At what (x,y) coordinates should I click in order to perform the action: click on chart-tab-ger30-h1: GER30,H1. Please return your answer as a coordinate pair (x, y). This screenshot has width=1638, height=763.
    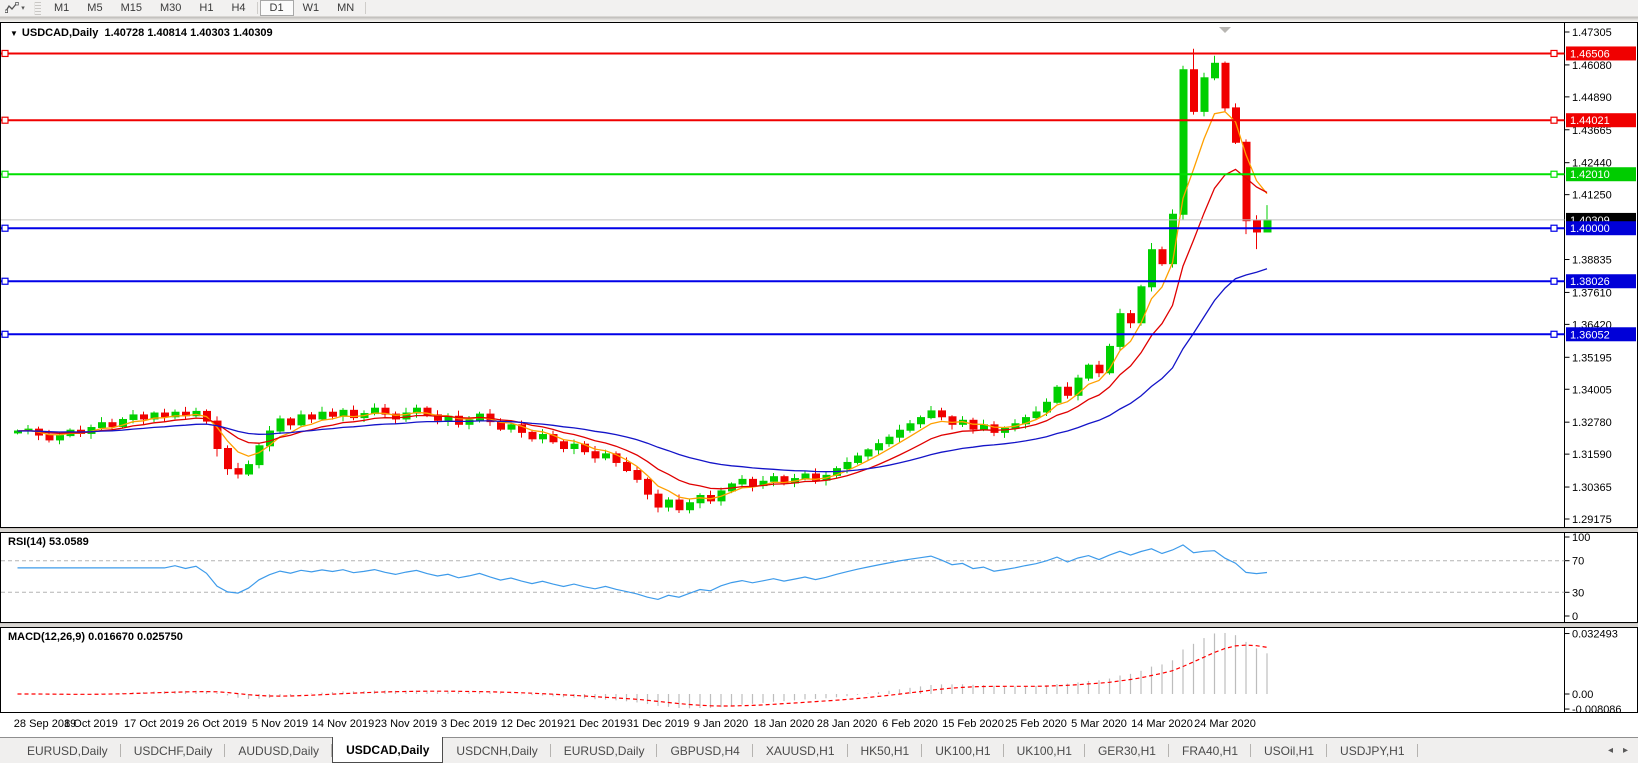
    Looking at the image, I should click on (1127, 750).